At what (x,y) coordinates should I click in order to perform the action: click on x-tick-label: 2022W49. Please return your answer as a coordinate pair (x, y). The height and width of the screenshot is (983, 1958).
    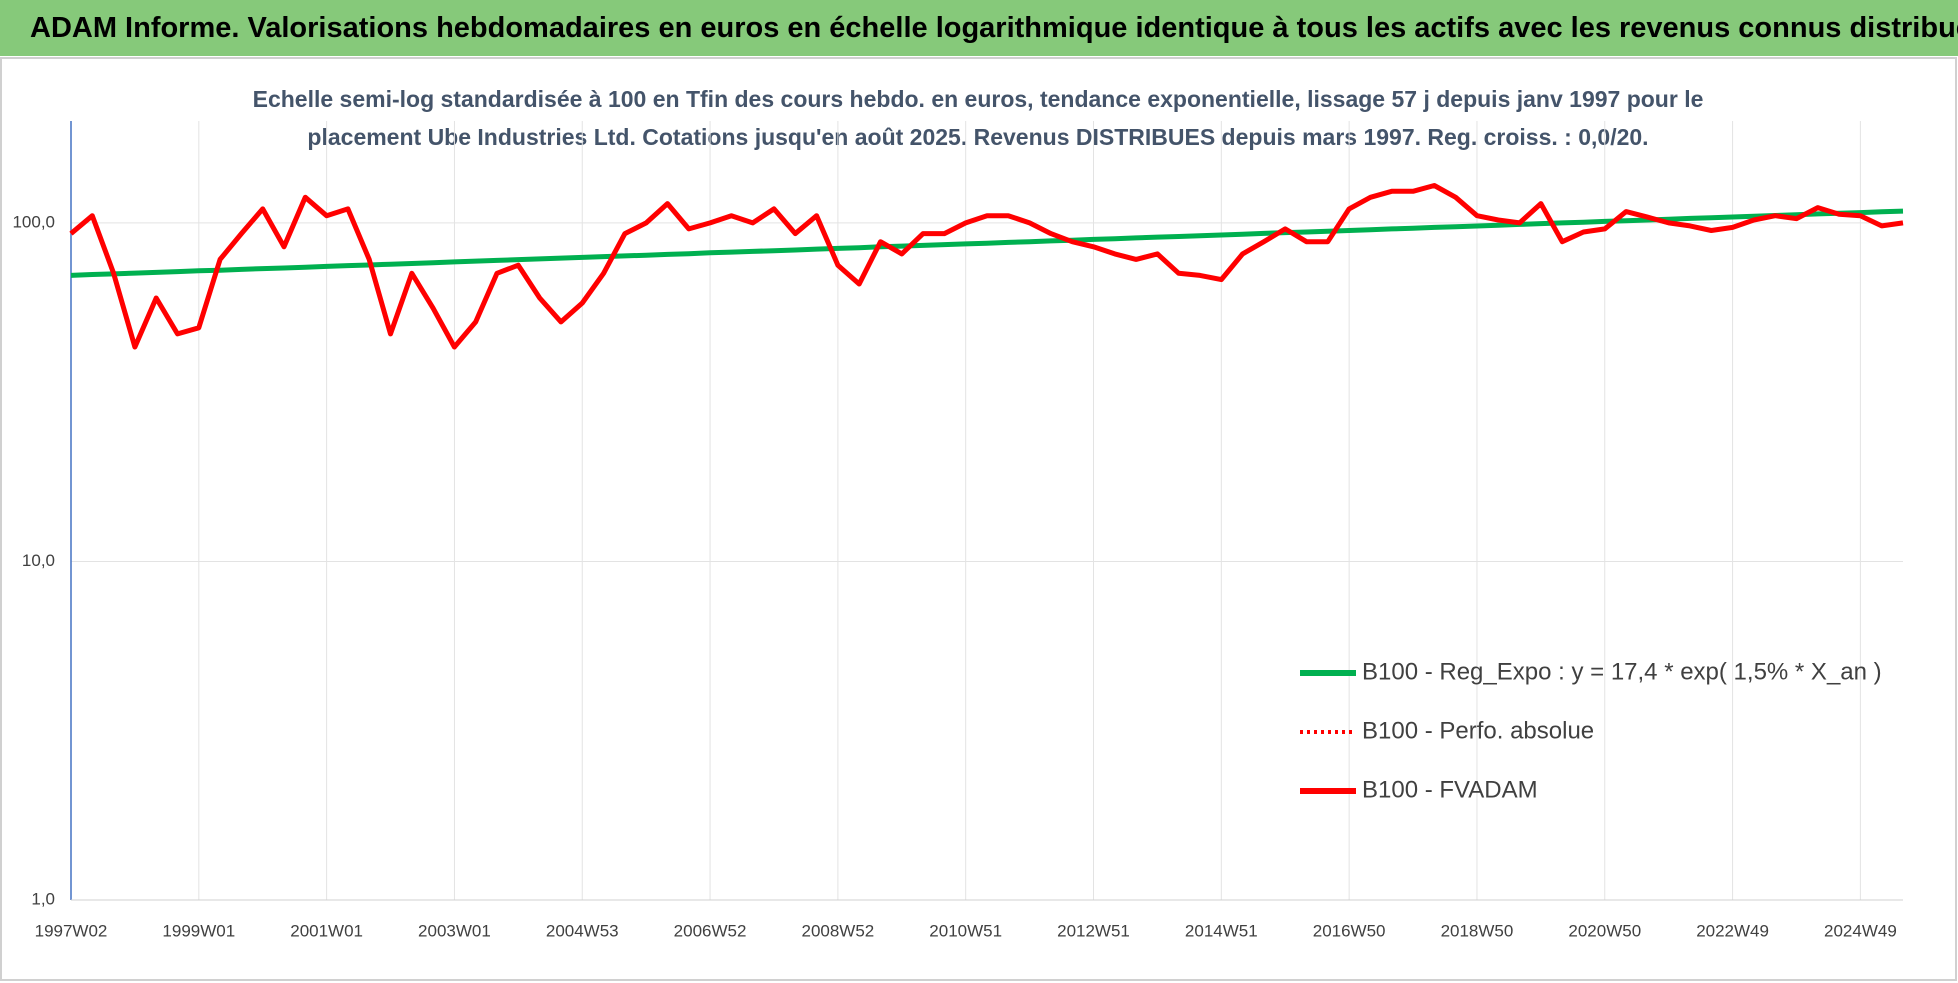
    Looking at the image, I should click on (1732, 930).